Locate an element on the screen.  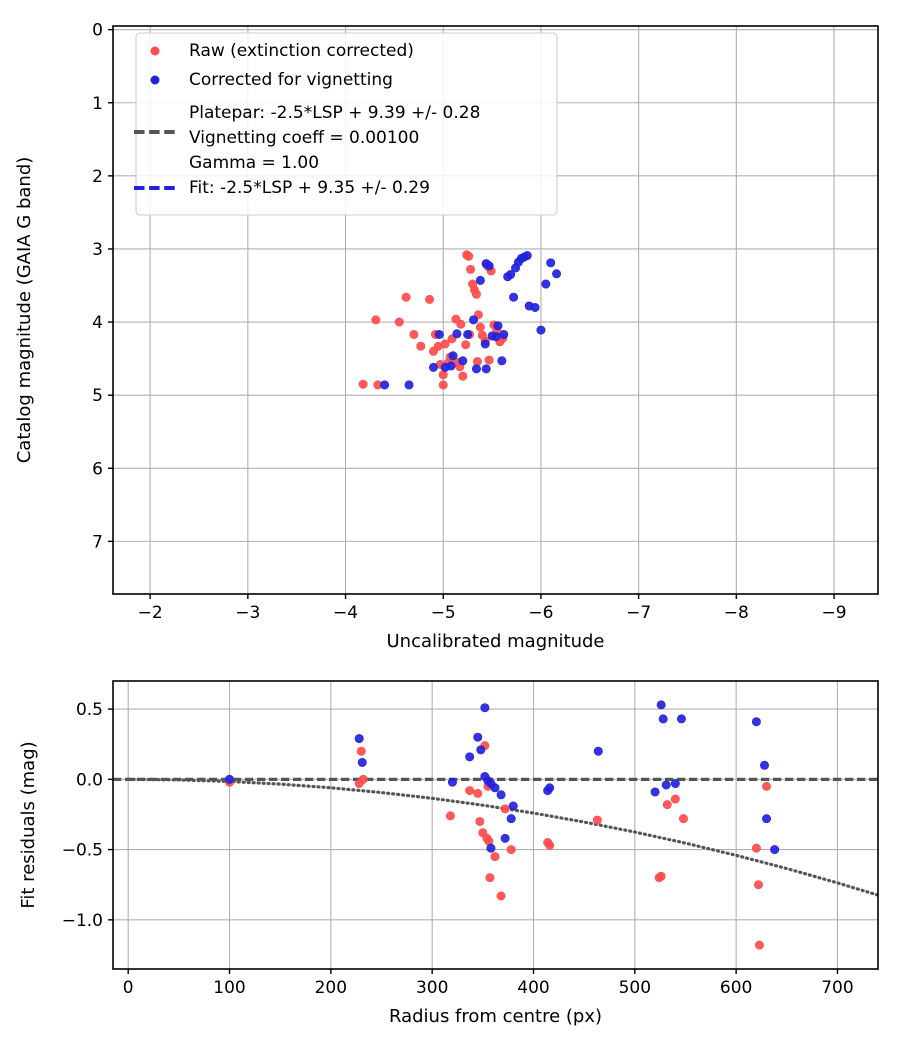
x-tick-label: 200 is located at coordinates (331, 988).